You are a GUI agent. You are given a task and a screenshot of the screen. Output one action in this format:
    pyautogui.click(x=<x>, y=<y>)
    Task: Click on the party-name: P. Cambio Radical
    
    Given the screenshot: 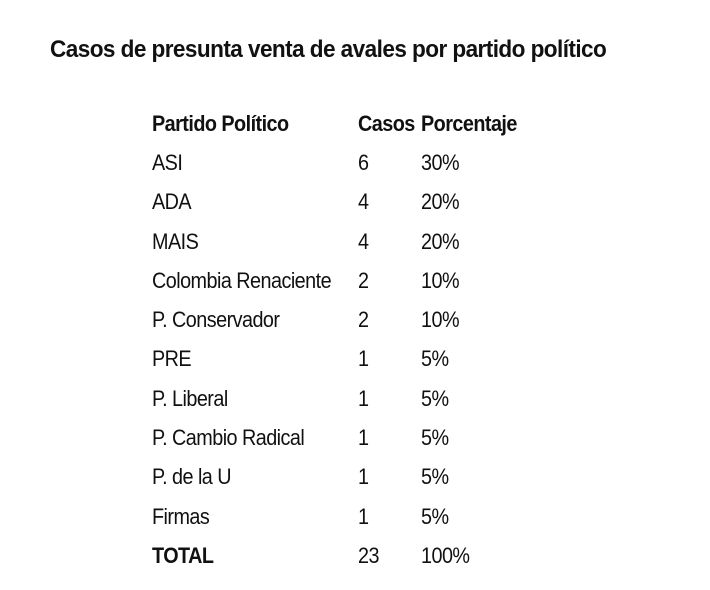 What is the action you would take?
    pyautogui.click(x=228, y=438)
    